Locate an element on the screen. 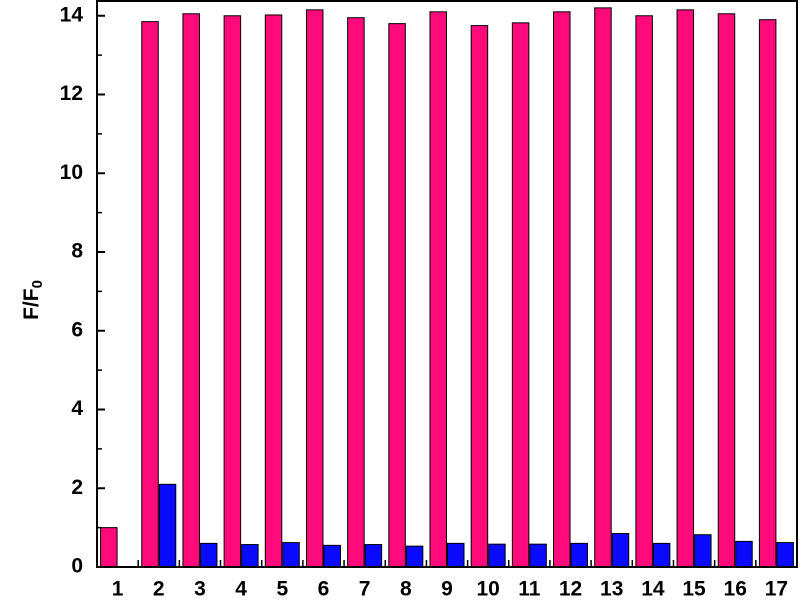  x-tick-label: 17 is located at coordinates (776, 589).